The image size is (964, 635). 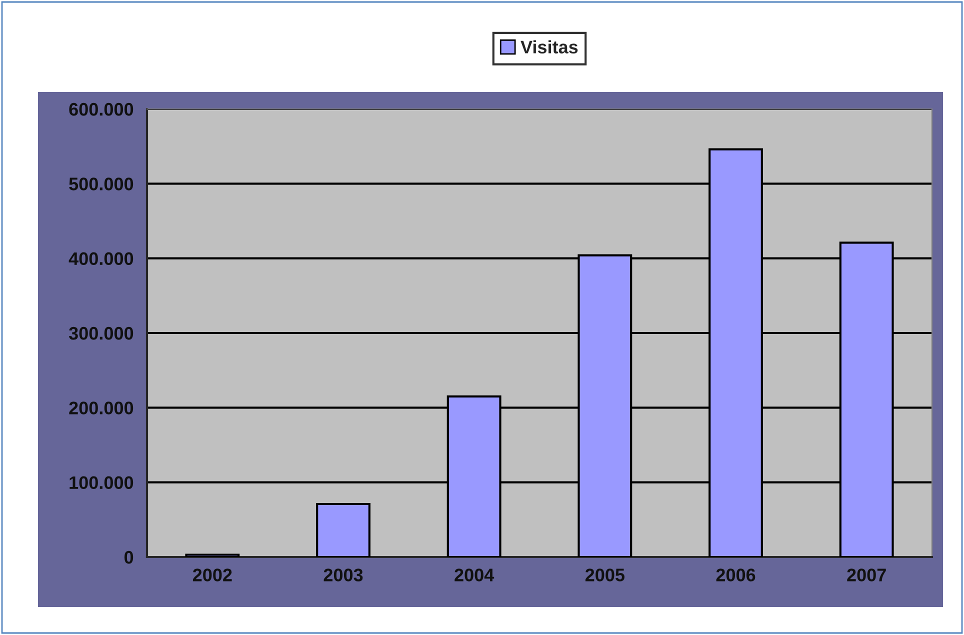 I want to click on x-tick-label: 2007, so click(x=866, y=575).